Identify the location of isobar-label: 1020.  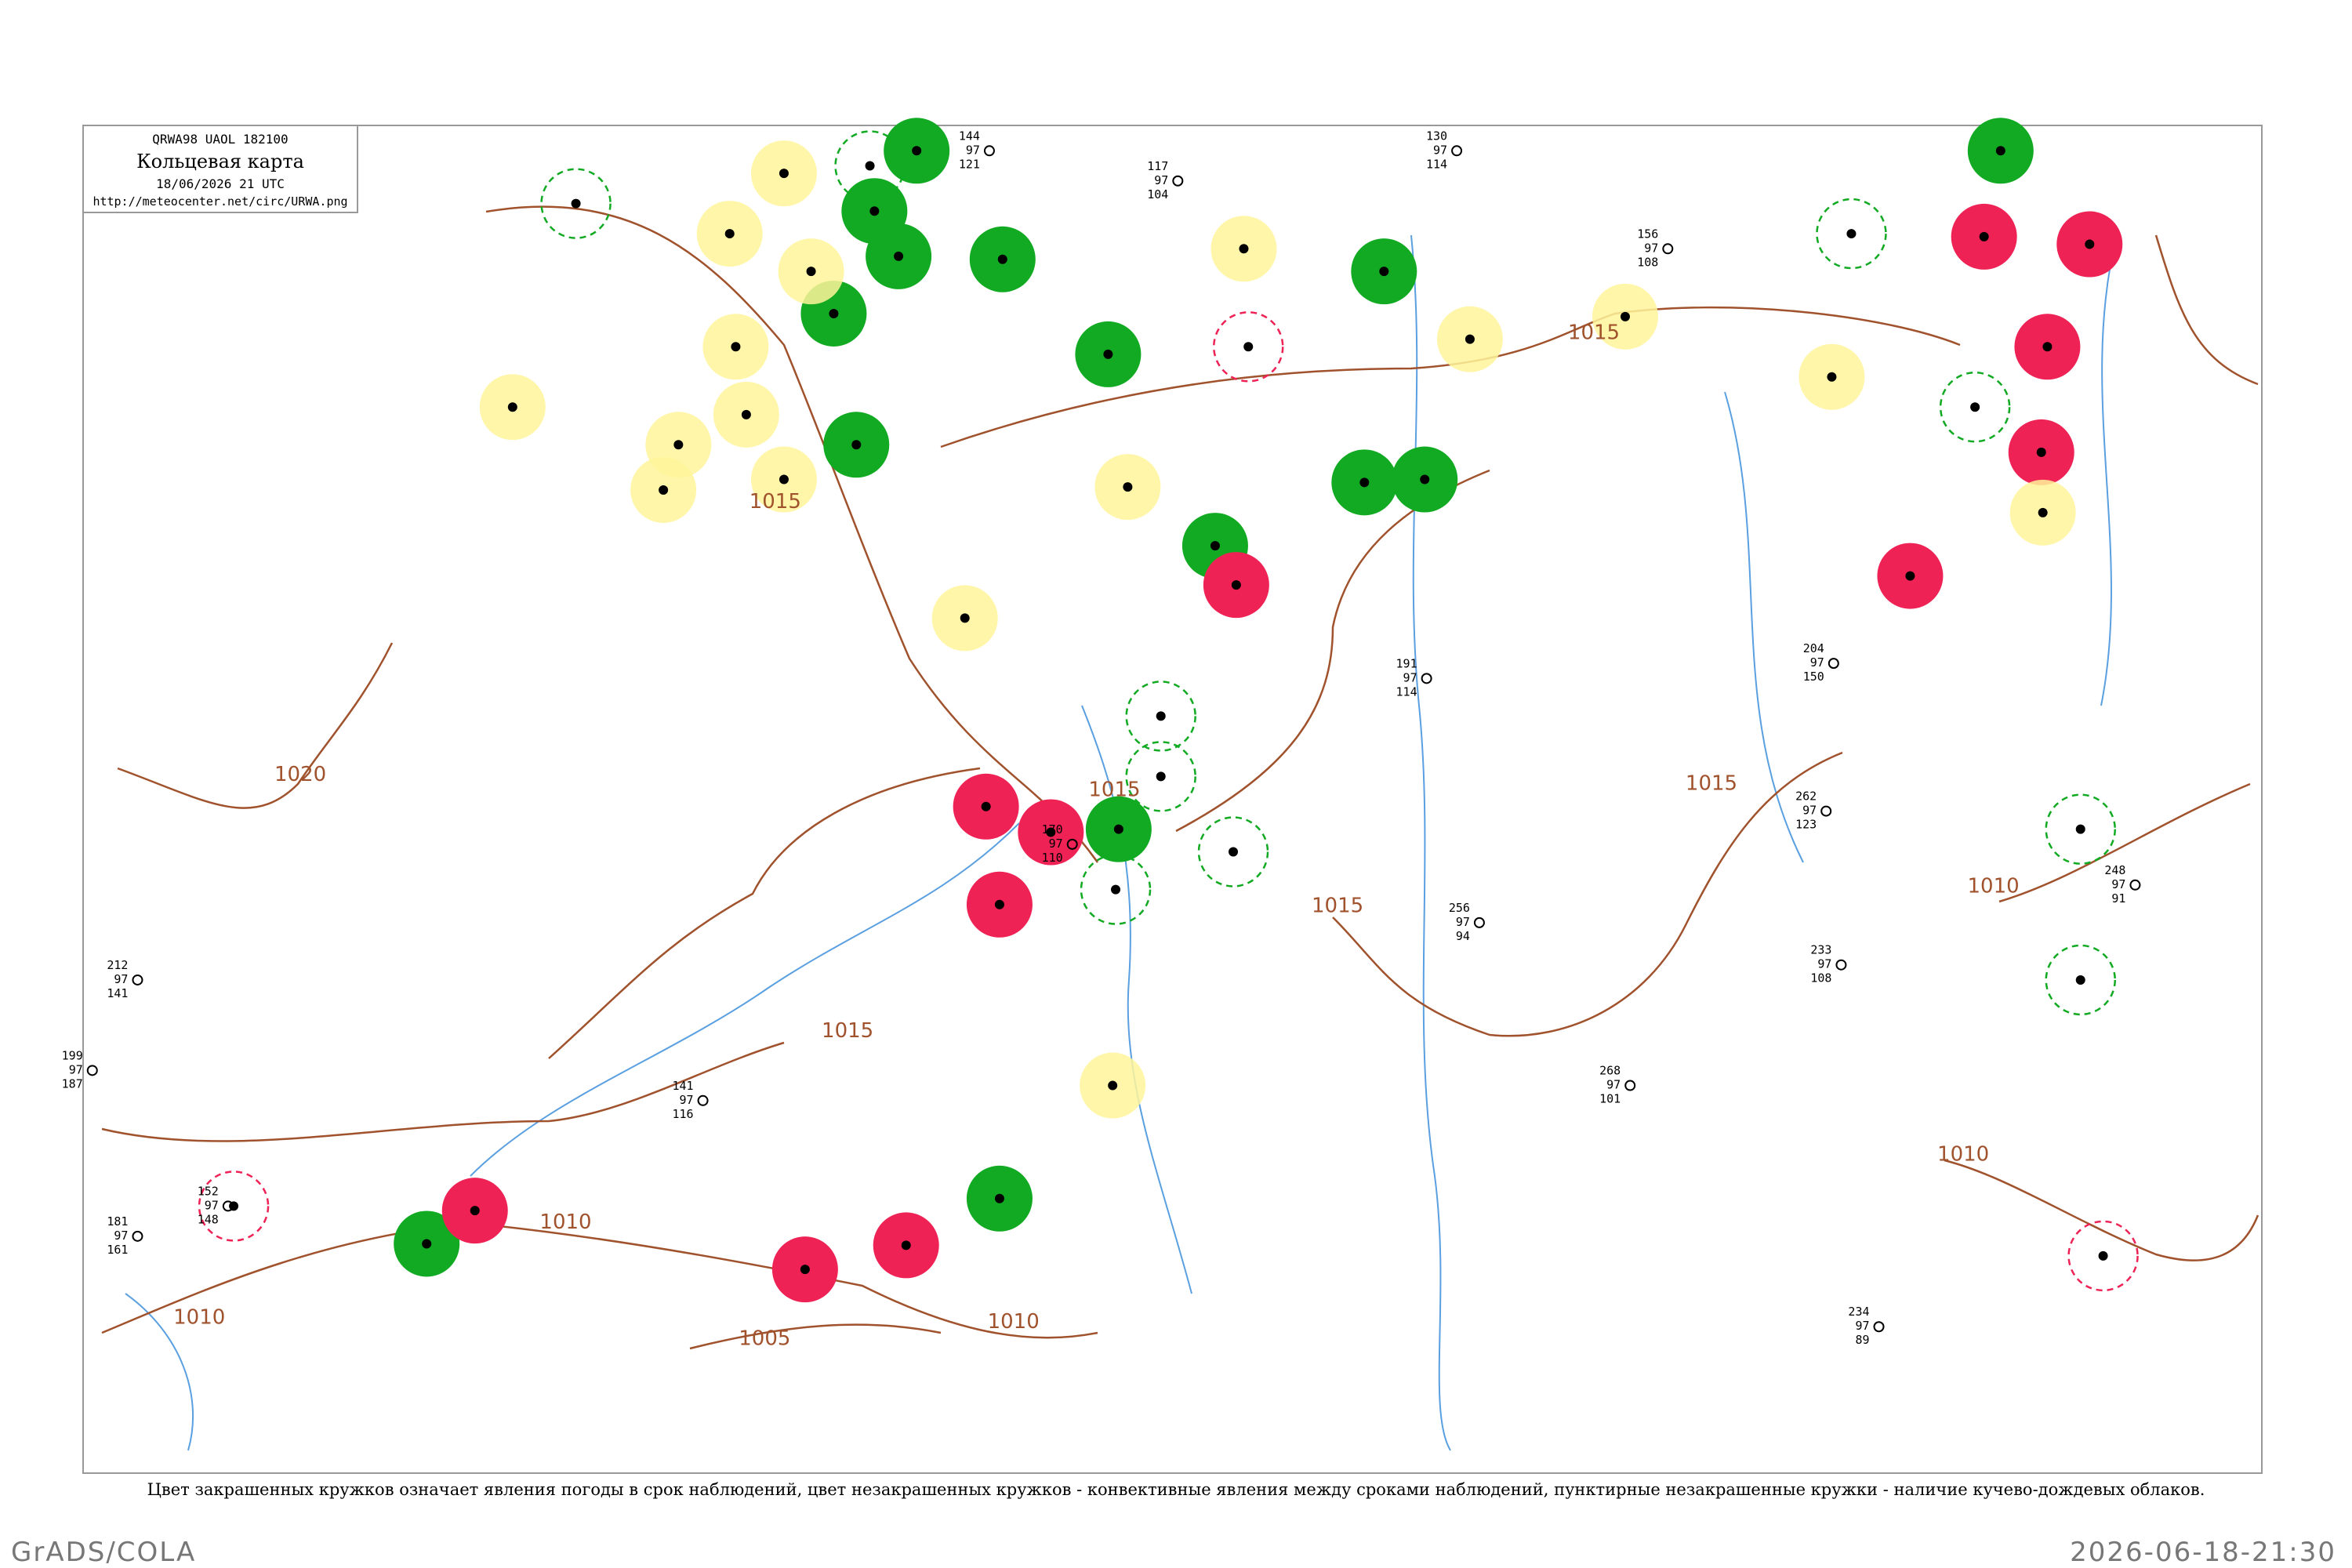
(300, 774).